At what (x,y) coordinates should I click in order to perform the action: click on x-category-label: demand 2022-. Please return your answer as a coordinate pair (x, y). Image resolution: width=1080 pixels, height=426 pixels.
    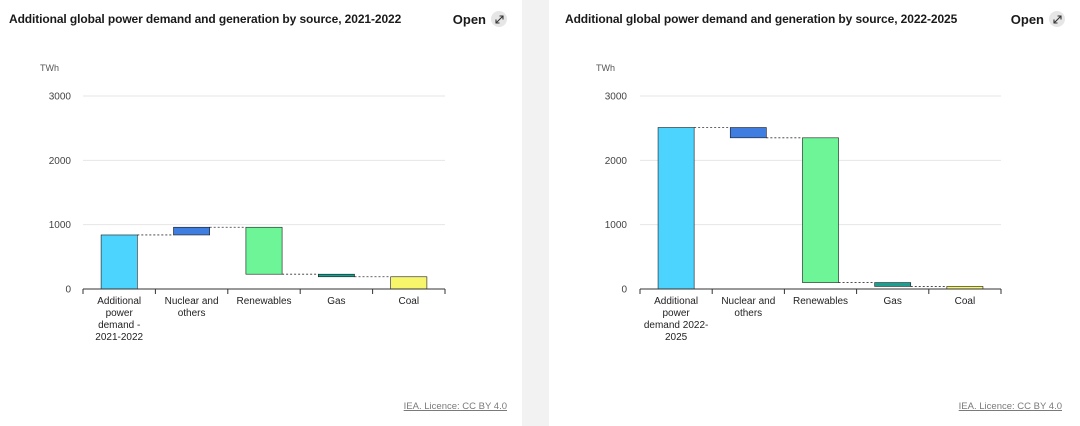
    Looking at the image, I should click on (676, 325).